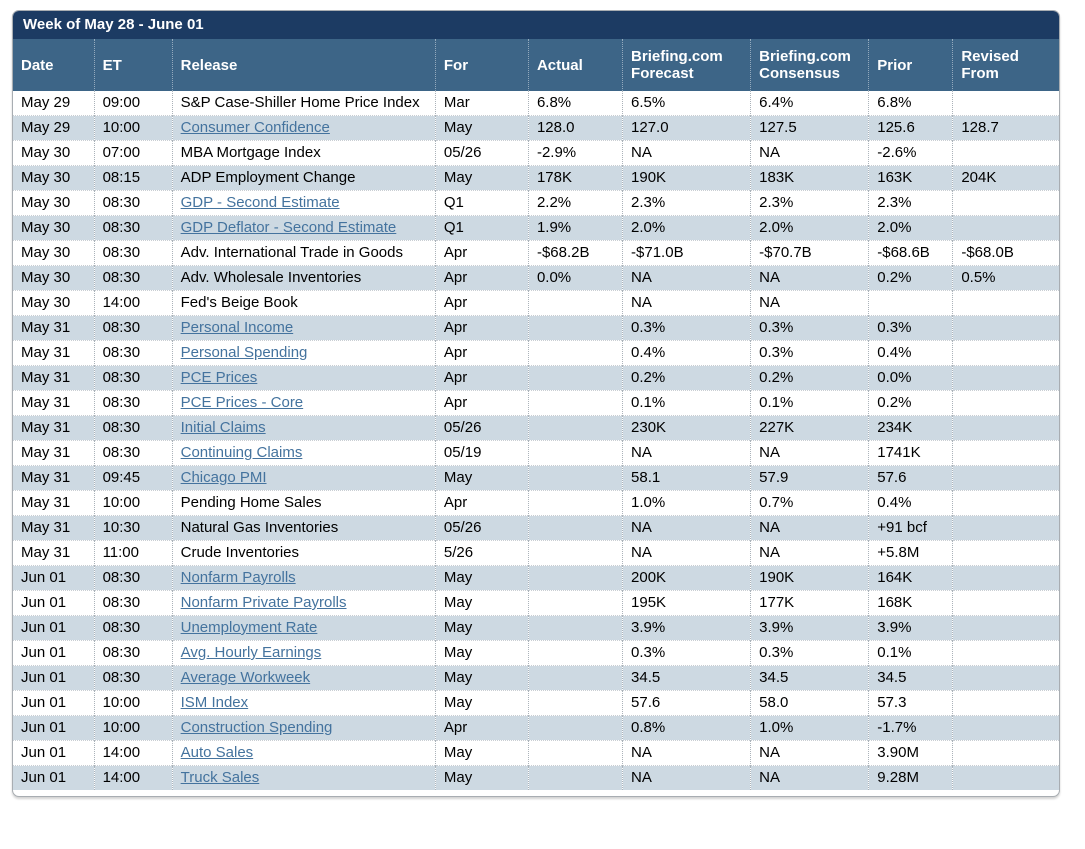 This screenshot has height=849, width=1085. I want to click on release-link: Chicago PMI, so click(223, 477).